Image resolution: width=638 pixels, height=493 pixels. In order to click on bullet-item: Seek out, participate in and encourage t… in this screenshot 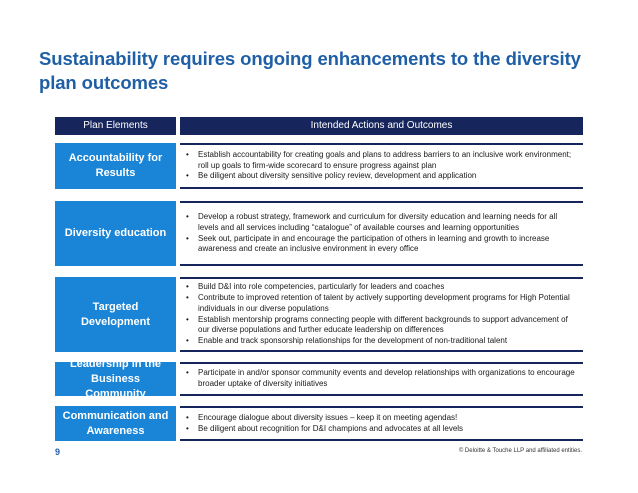, I will do `click(382, 245)`.